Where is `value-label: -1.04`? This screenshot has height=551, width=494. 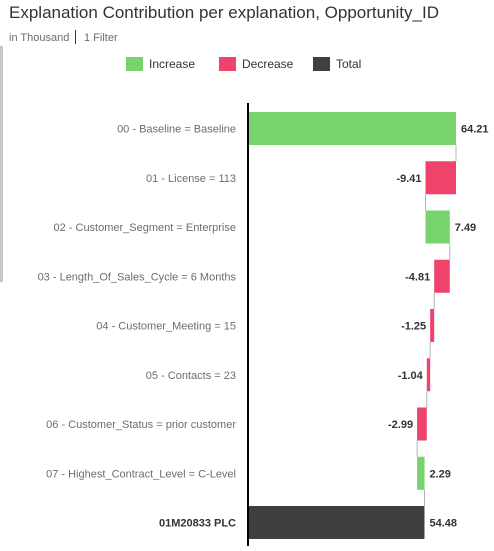
value-label: -1.04 is located at coordinates (411, 376).